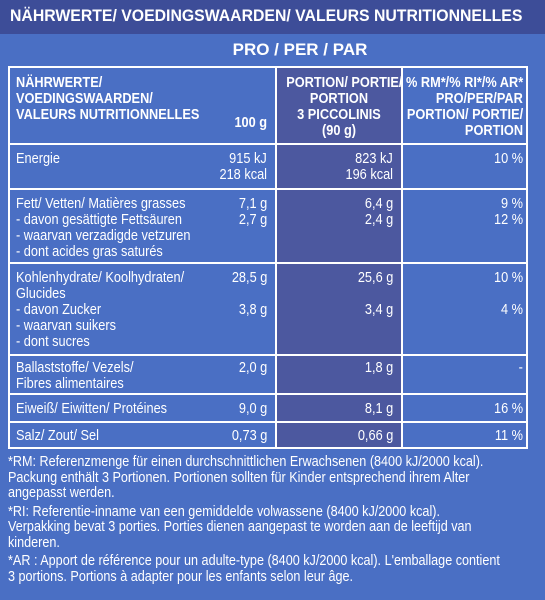 This screenshot has width=545, height=600. I want to click on column-separator-100g, so click(276, 257).